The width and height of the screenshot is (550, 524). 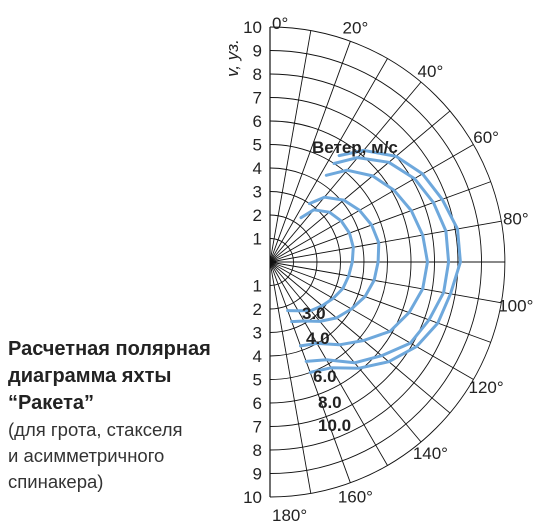 What do you see at coordinates (430, 453) in the screenshot?
I see `angle-tick-label: 140°` at bounding box center [430, 453].